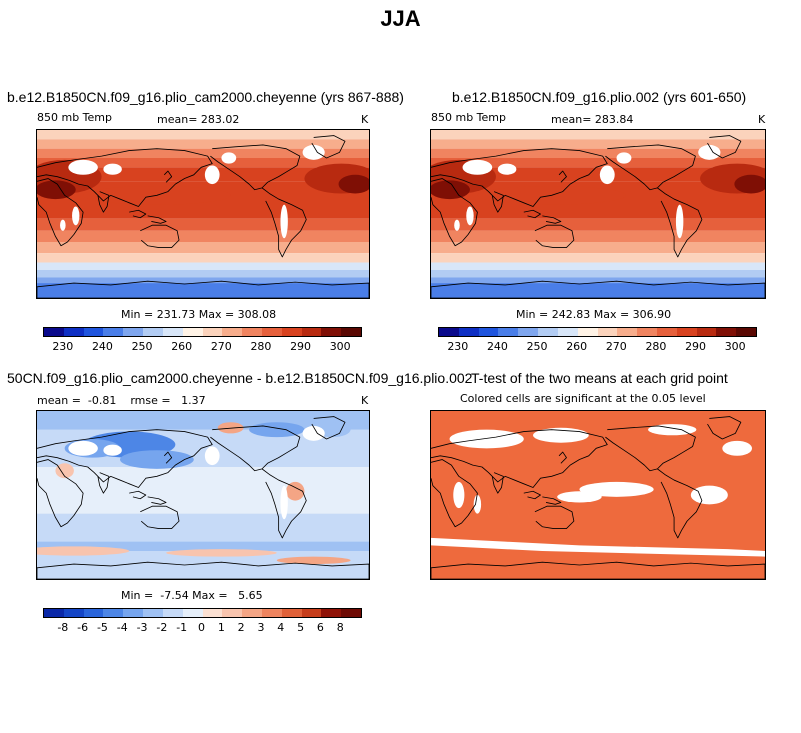 The width and height of the screenshot is (801, 733). What do you see at coordinates (340, 346) in the screenshot?
I see `colorbar-tick-label: 300` at bounding box center [340, 346].